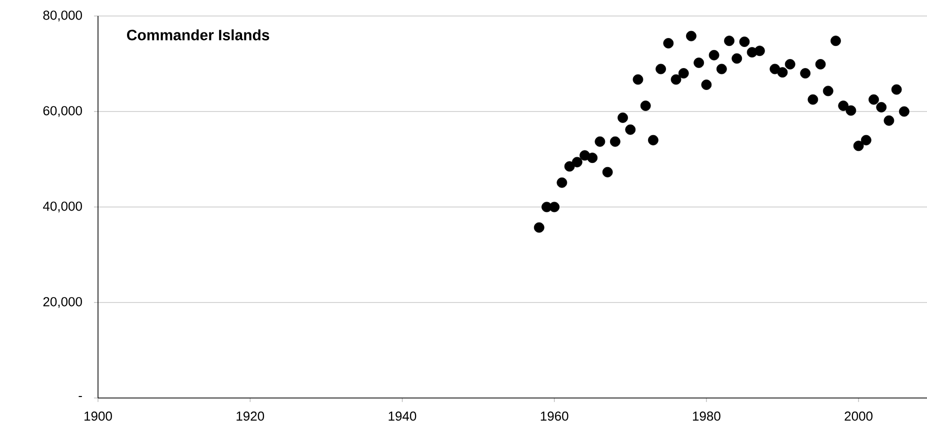 This screenshot has width=927, height=442. Describe the element at coordinates (402, 416) in the screenshot. I see `x-tick-label: 1940` at that location.